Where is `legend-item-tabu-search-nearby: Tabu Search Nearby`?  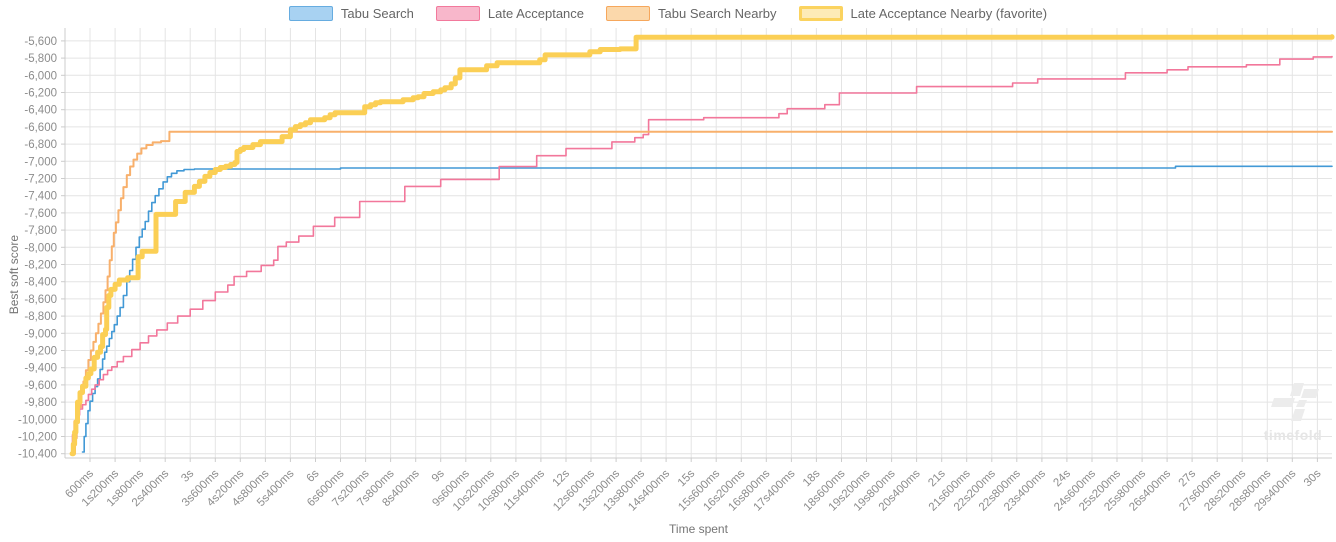
legend-item-tabu-search-nearby: Tabu Search Nearby is located at coordinates (691, 13).